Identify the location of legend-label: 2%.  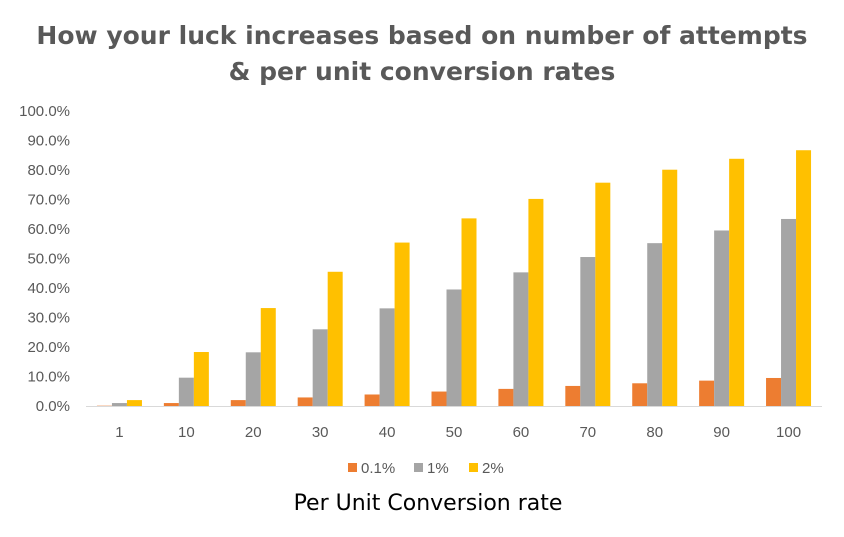
(493, 468).